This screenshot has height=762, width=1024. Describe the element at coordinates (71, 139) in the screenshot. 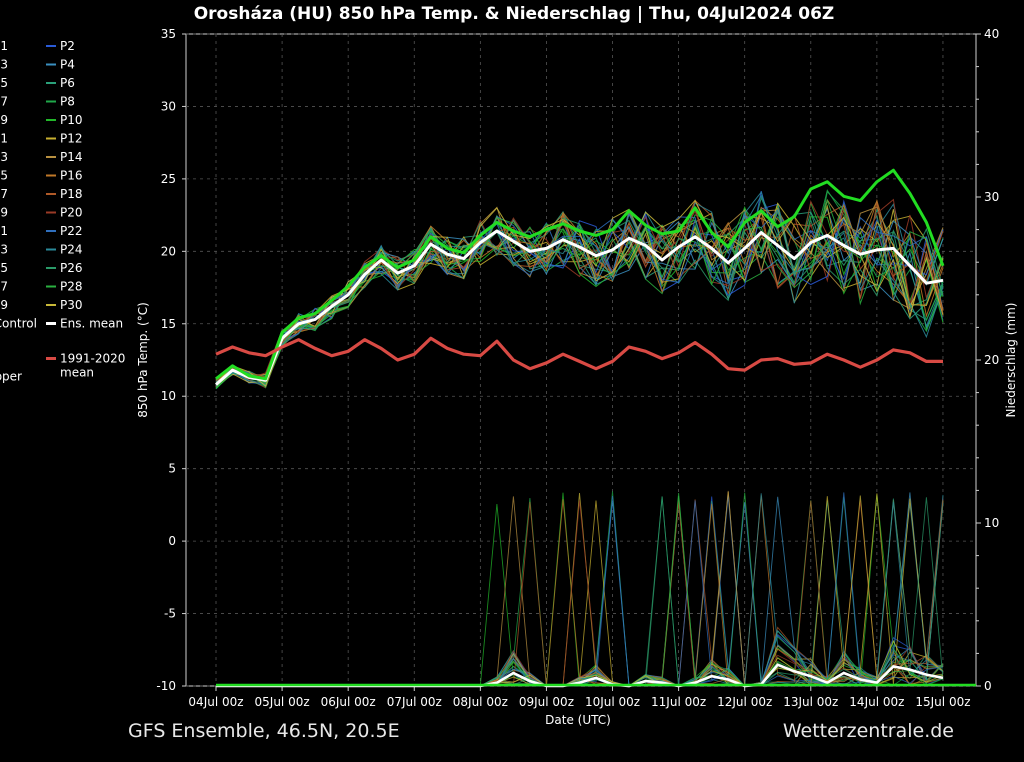

I see `legend-label: P12` at that location.